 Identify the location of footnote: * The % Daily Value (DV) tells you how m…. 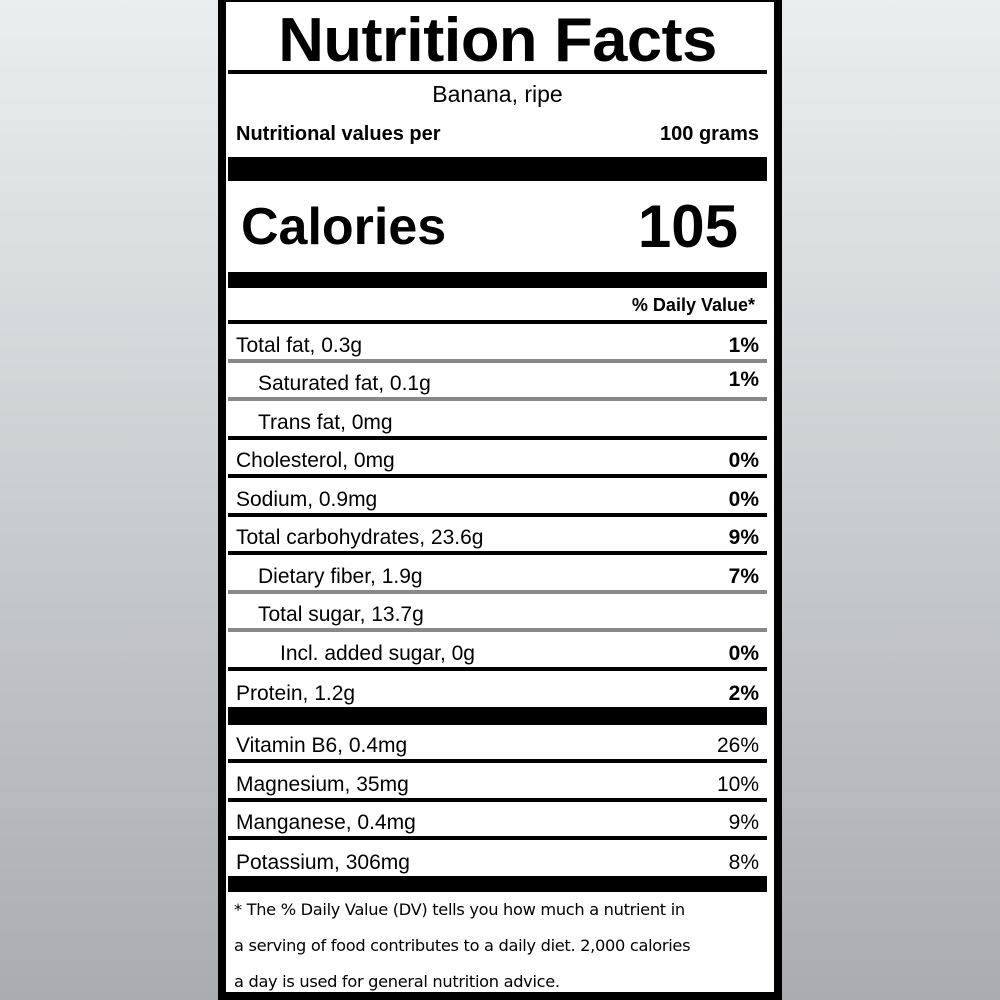
(497, 946).